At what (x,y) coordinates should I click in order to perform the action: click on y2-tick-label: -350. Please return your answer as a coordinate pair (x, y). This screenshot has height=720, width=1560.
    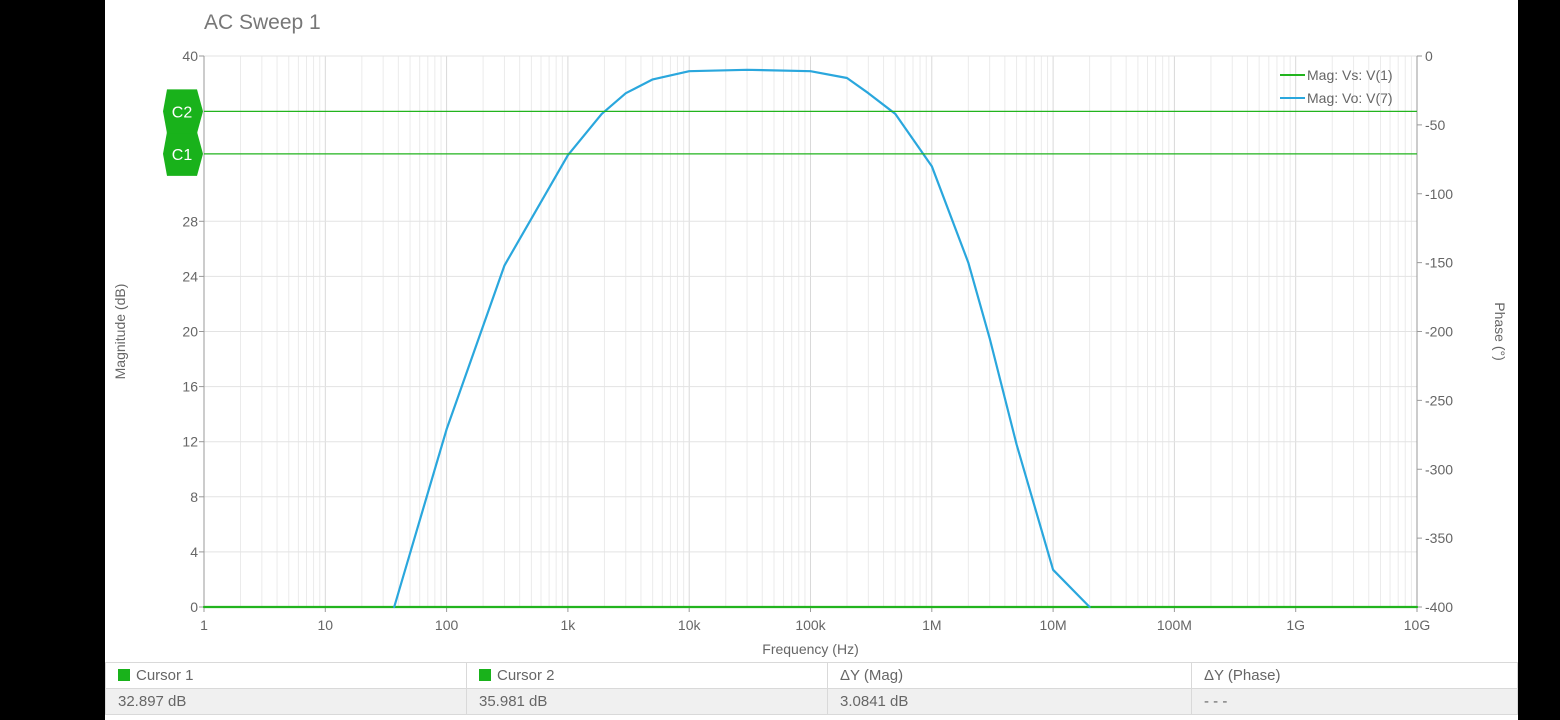
    Looking at the image, I should click on (1439, 538).